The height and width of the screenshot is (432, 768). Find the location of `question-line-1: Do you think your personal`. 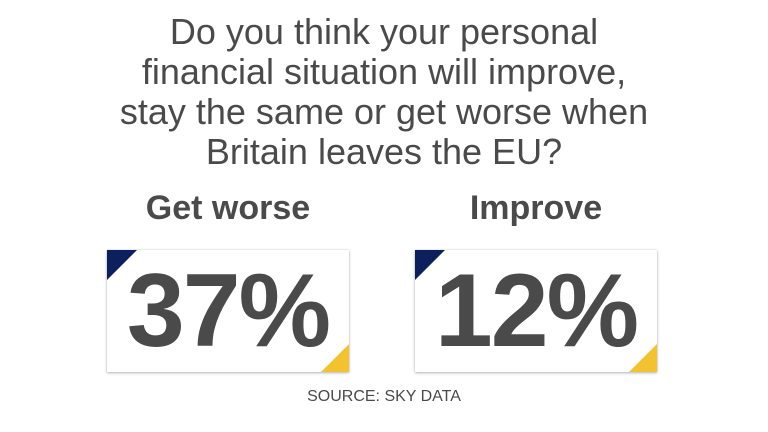

question-line-1: Do you think your personal is located at coordinates (384, 31).